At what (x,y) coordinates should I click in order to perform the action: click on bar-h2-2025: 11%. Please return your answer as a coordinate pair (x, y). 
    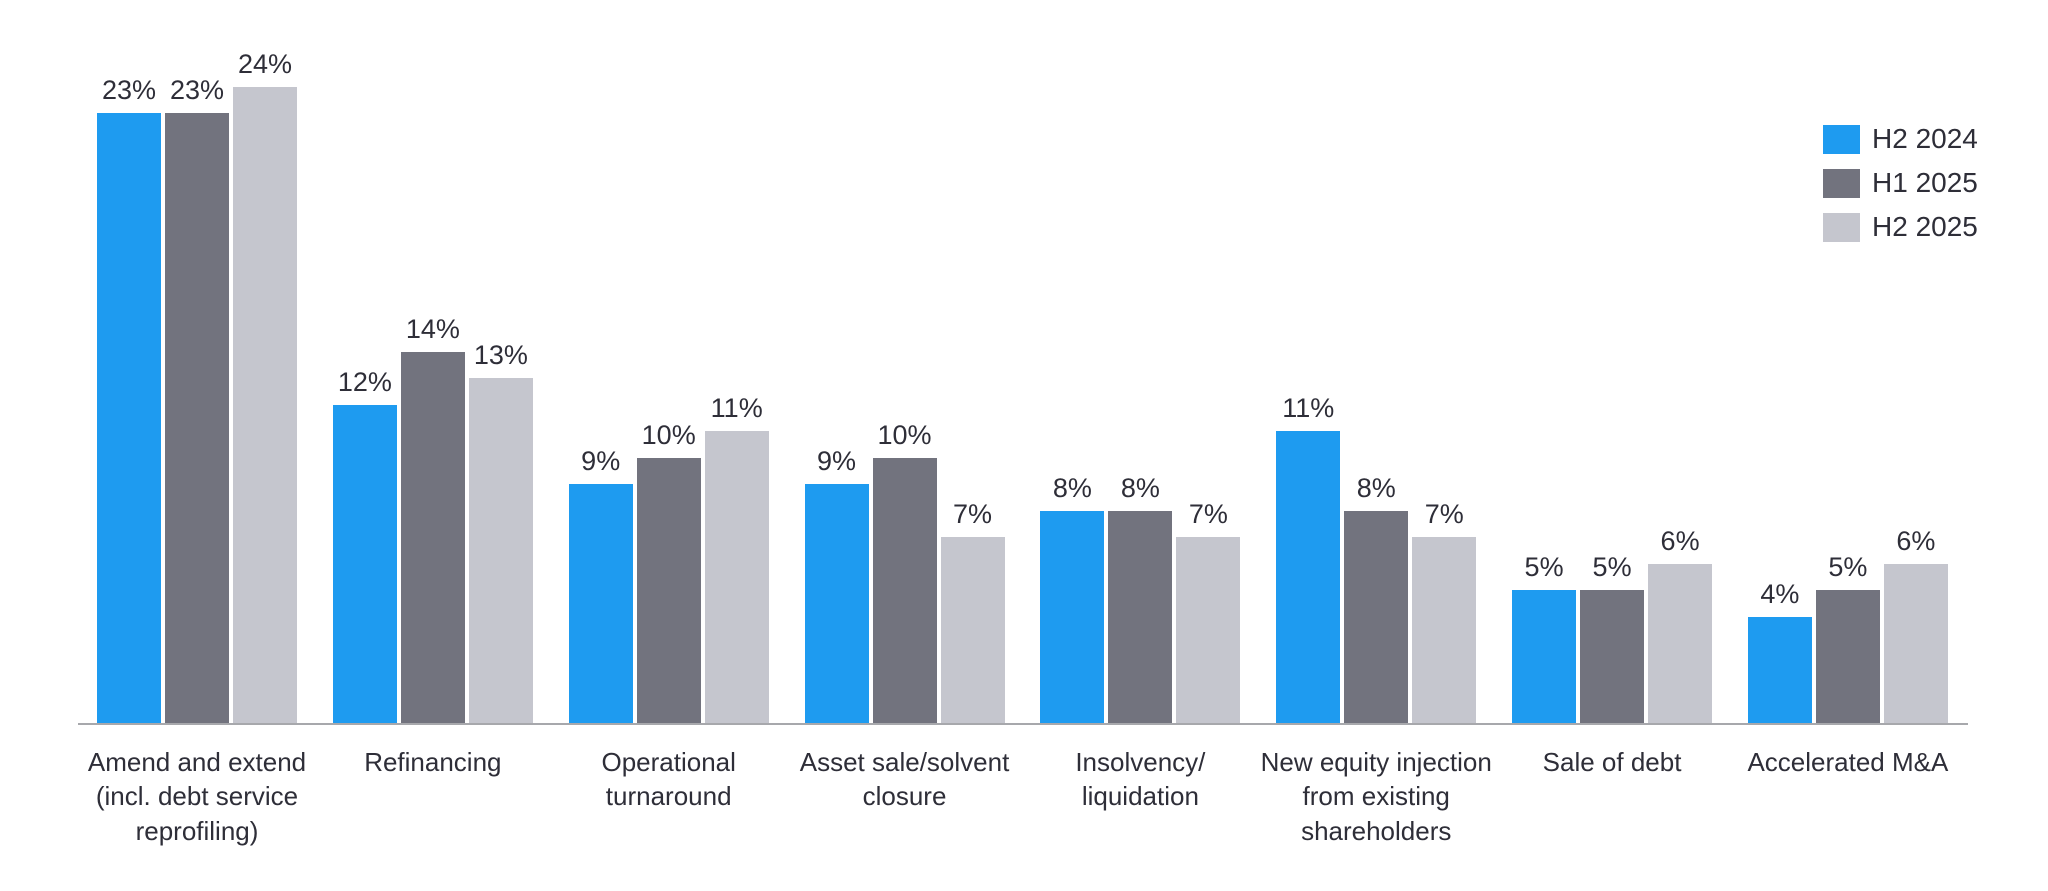
    Looking at the image, I should click on (736, 558).